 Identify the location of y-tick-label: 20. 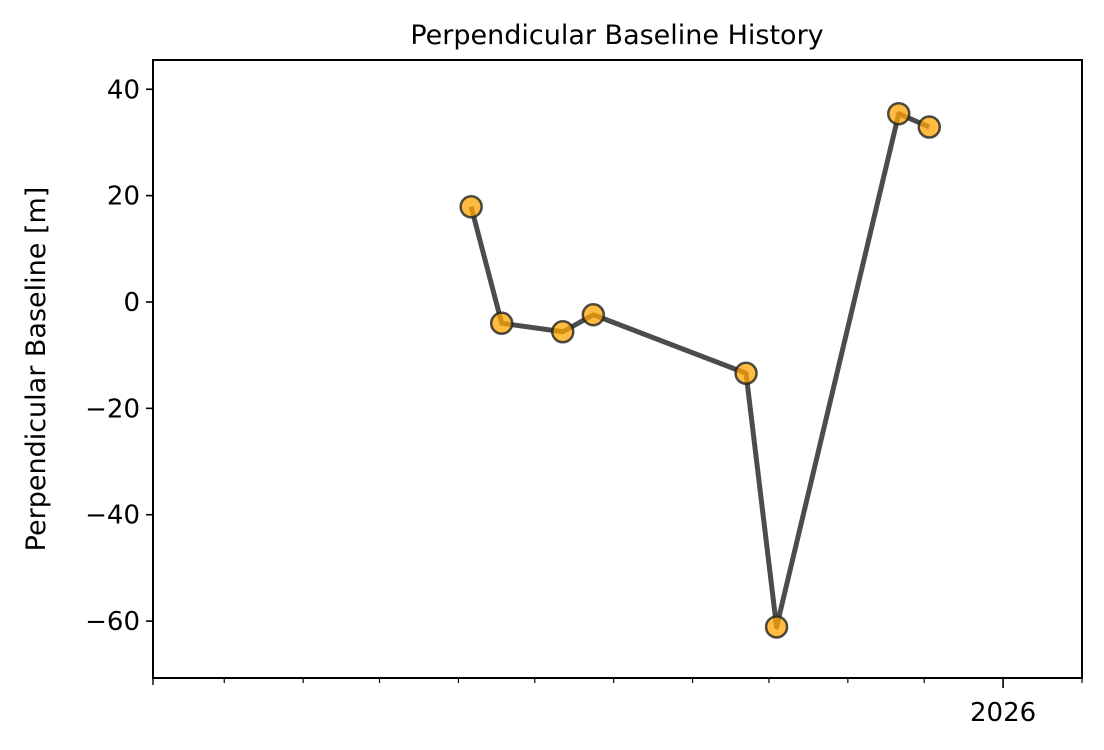
(123, 197).